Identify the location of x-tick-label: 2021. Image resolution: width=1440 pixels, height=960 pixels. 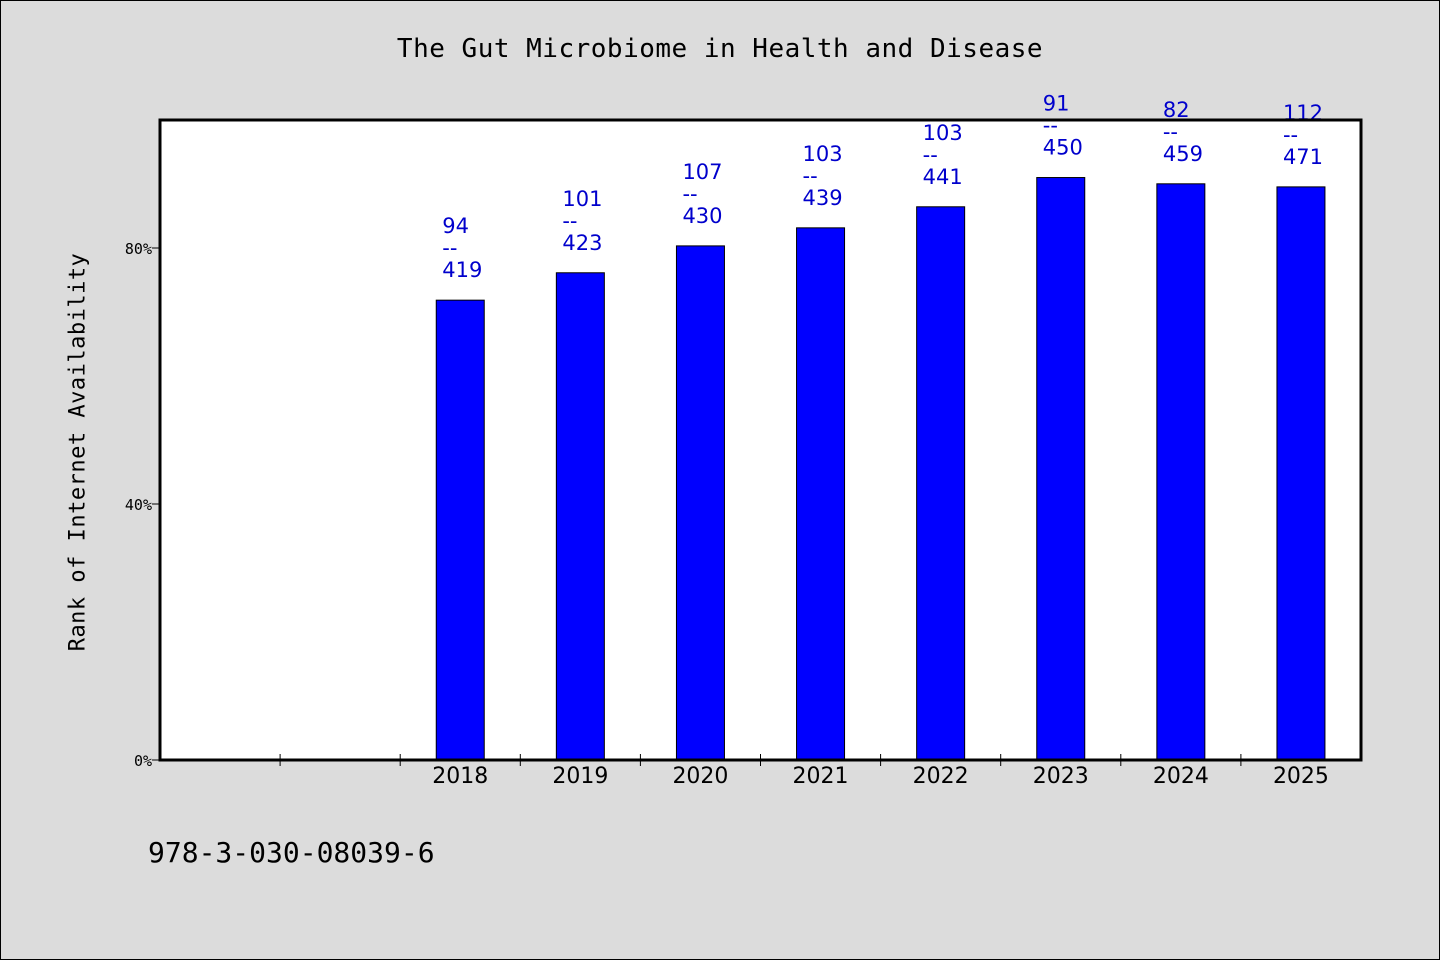
(821, 776).